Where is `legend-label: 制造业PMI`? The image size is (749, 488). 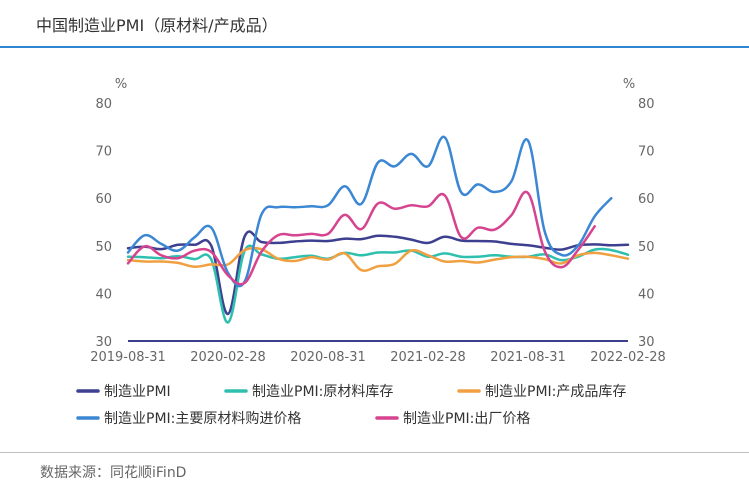
legend-label: 制造业PMI is located at coordinates (137, 392).